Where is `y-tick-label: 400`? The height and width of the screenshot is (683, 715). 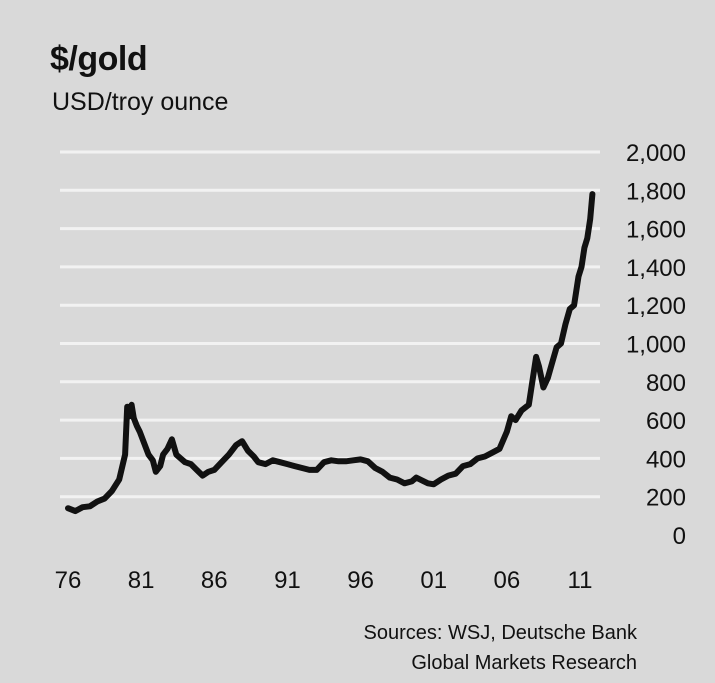
y-tick-label: 400 is located at coordinates (666, 459).